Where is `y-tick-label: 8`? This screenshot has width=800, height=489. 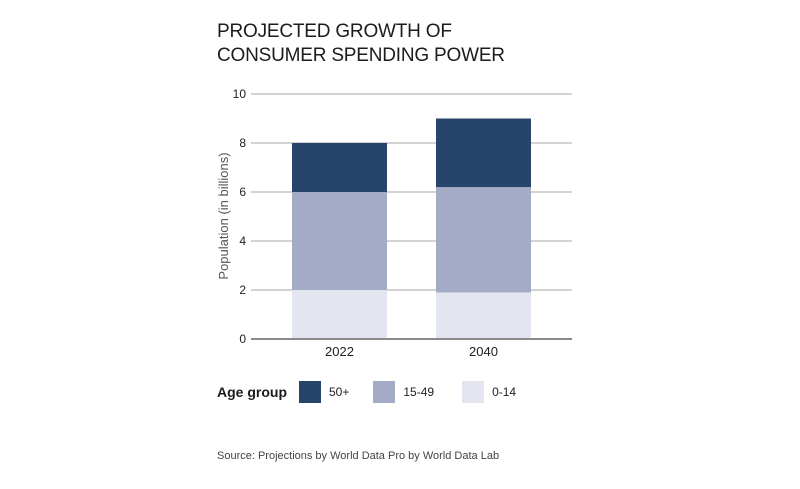
y-tick-label: 8 is located at coordinates (242, 143).